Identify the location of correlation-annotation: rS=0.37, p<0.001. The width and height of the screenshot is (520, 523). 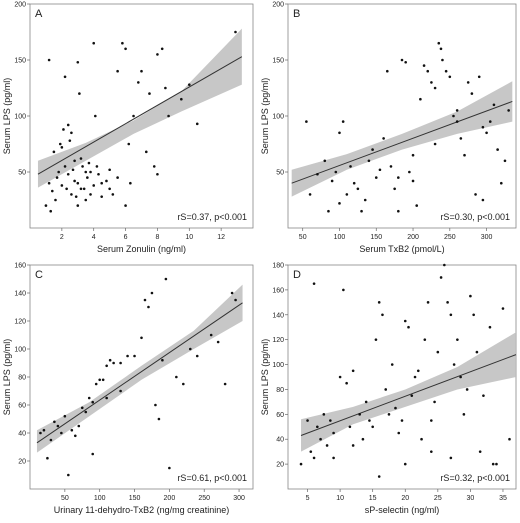
(212, 217).